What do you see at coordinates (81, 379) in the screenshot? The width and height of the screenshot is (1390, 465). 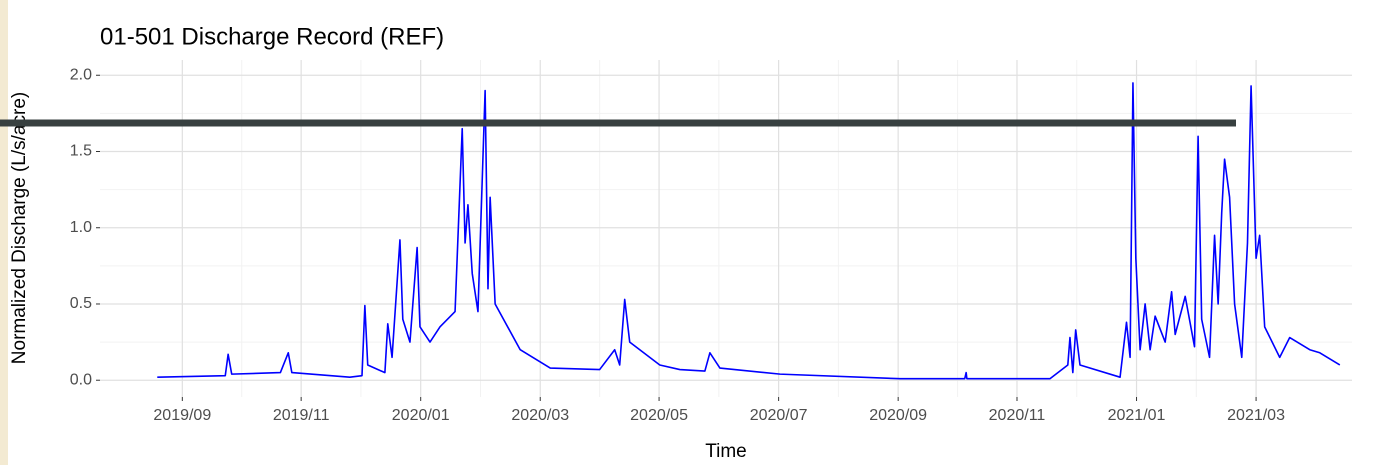 I see `y-tick-label: 0.0` at bounding box center [81, 379].